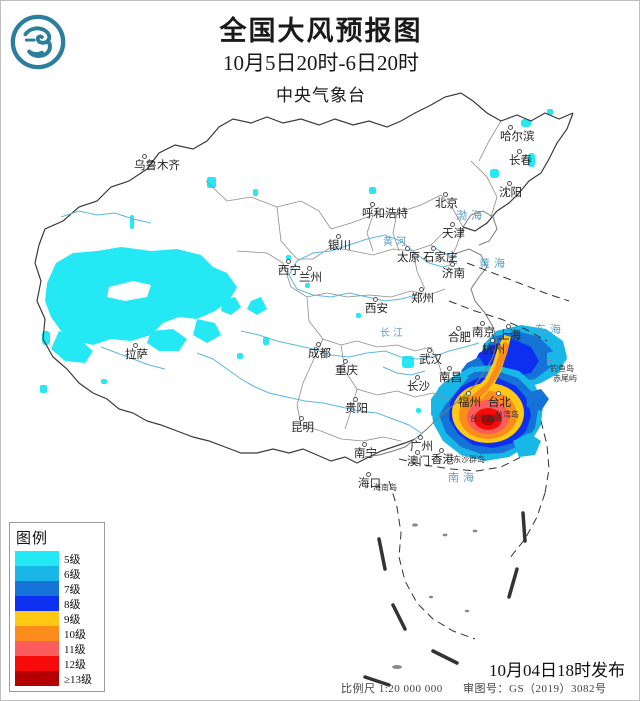 The width and height of the screenshot is (640, 701). I want to click on city-label-济南: 济南, so click(453, 274).